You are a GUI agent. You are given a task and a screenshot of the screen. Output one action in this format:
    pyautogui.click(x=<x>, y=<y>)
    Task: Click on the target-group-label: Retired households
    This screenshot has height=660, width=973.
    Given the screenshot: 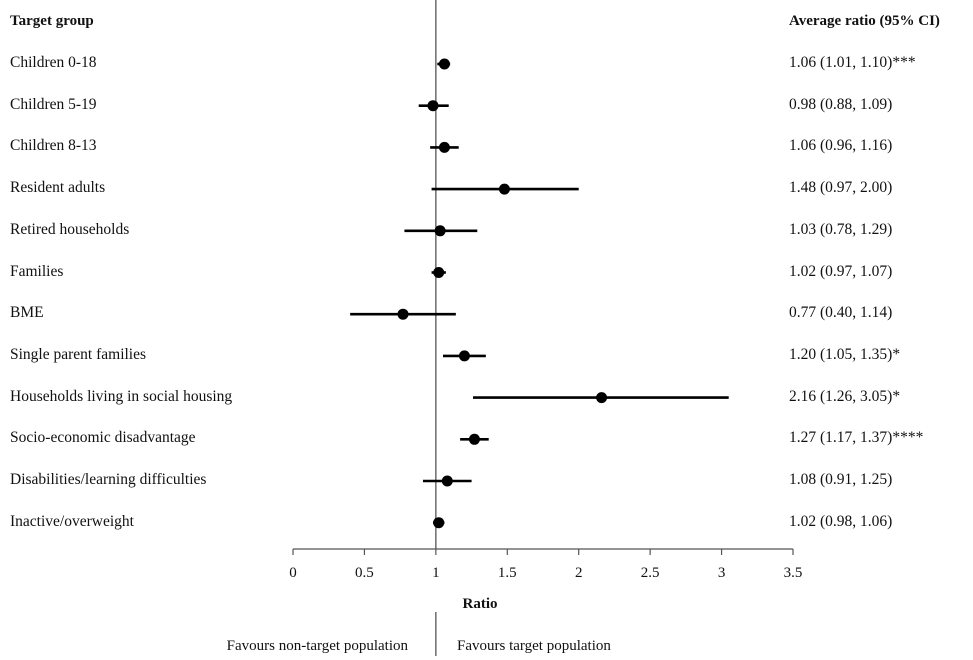 What is the action you would take?
    pyautogui.click(x=70, y=229)
    